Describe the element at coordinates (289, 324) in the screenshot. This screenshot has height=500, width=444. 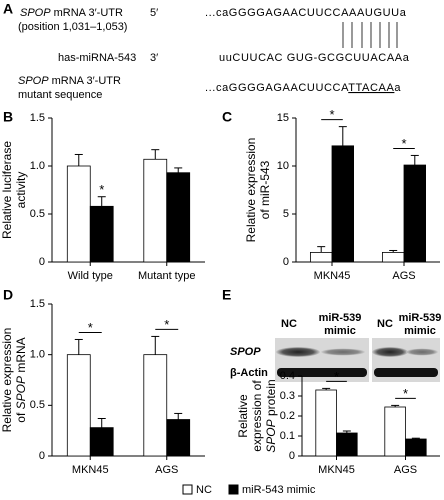
I see `blot-column: NC` at that location.